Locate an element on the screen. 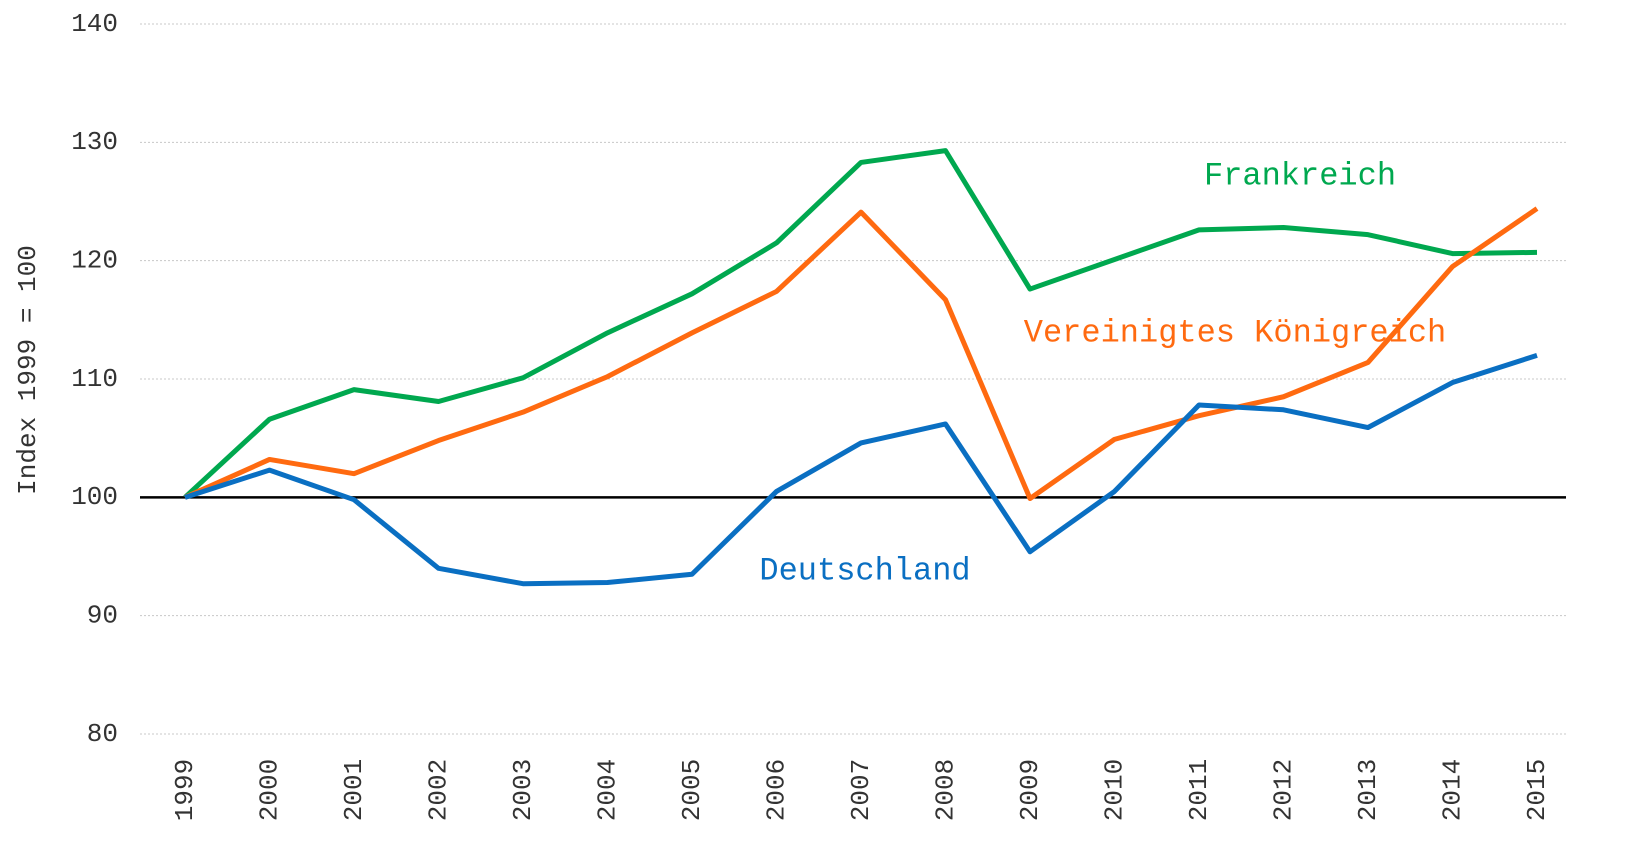  x-tick-label: 2012 is located at coordinates (1283, 790).